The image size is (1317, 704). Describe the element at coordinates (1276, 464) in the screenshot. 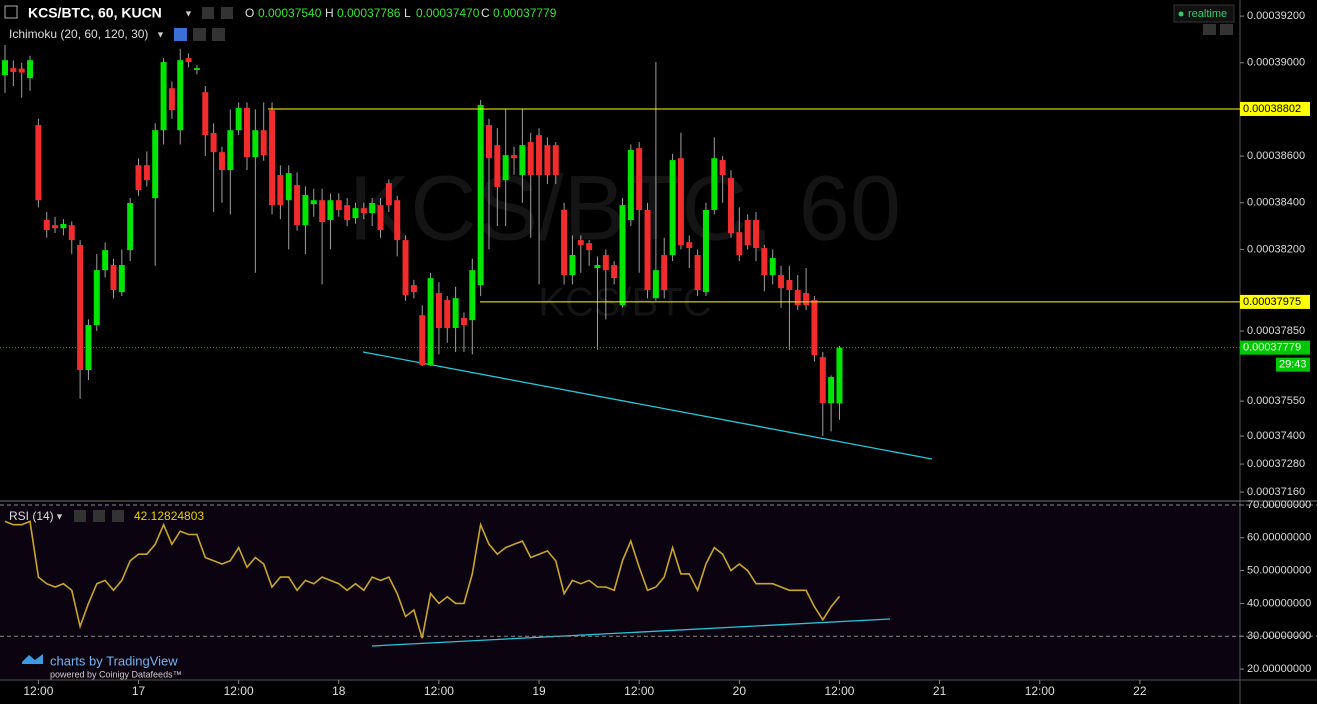

I see `y-tick-label: 0.00037280` at that location.